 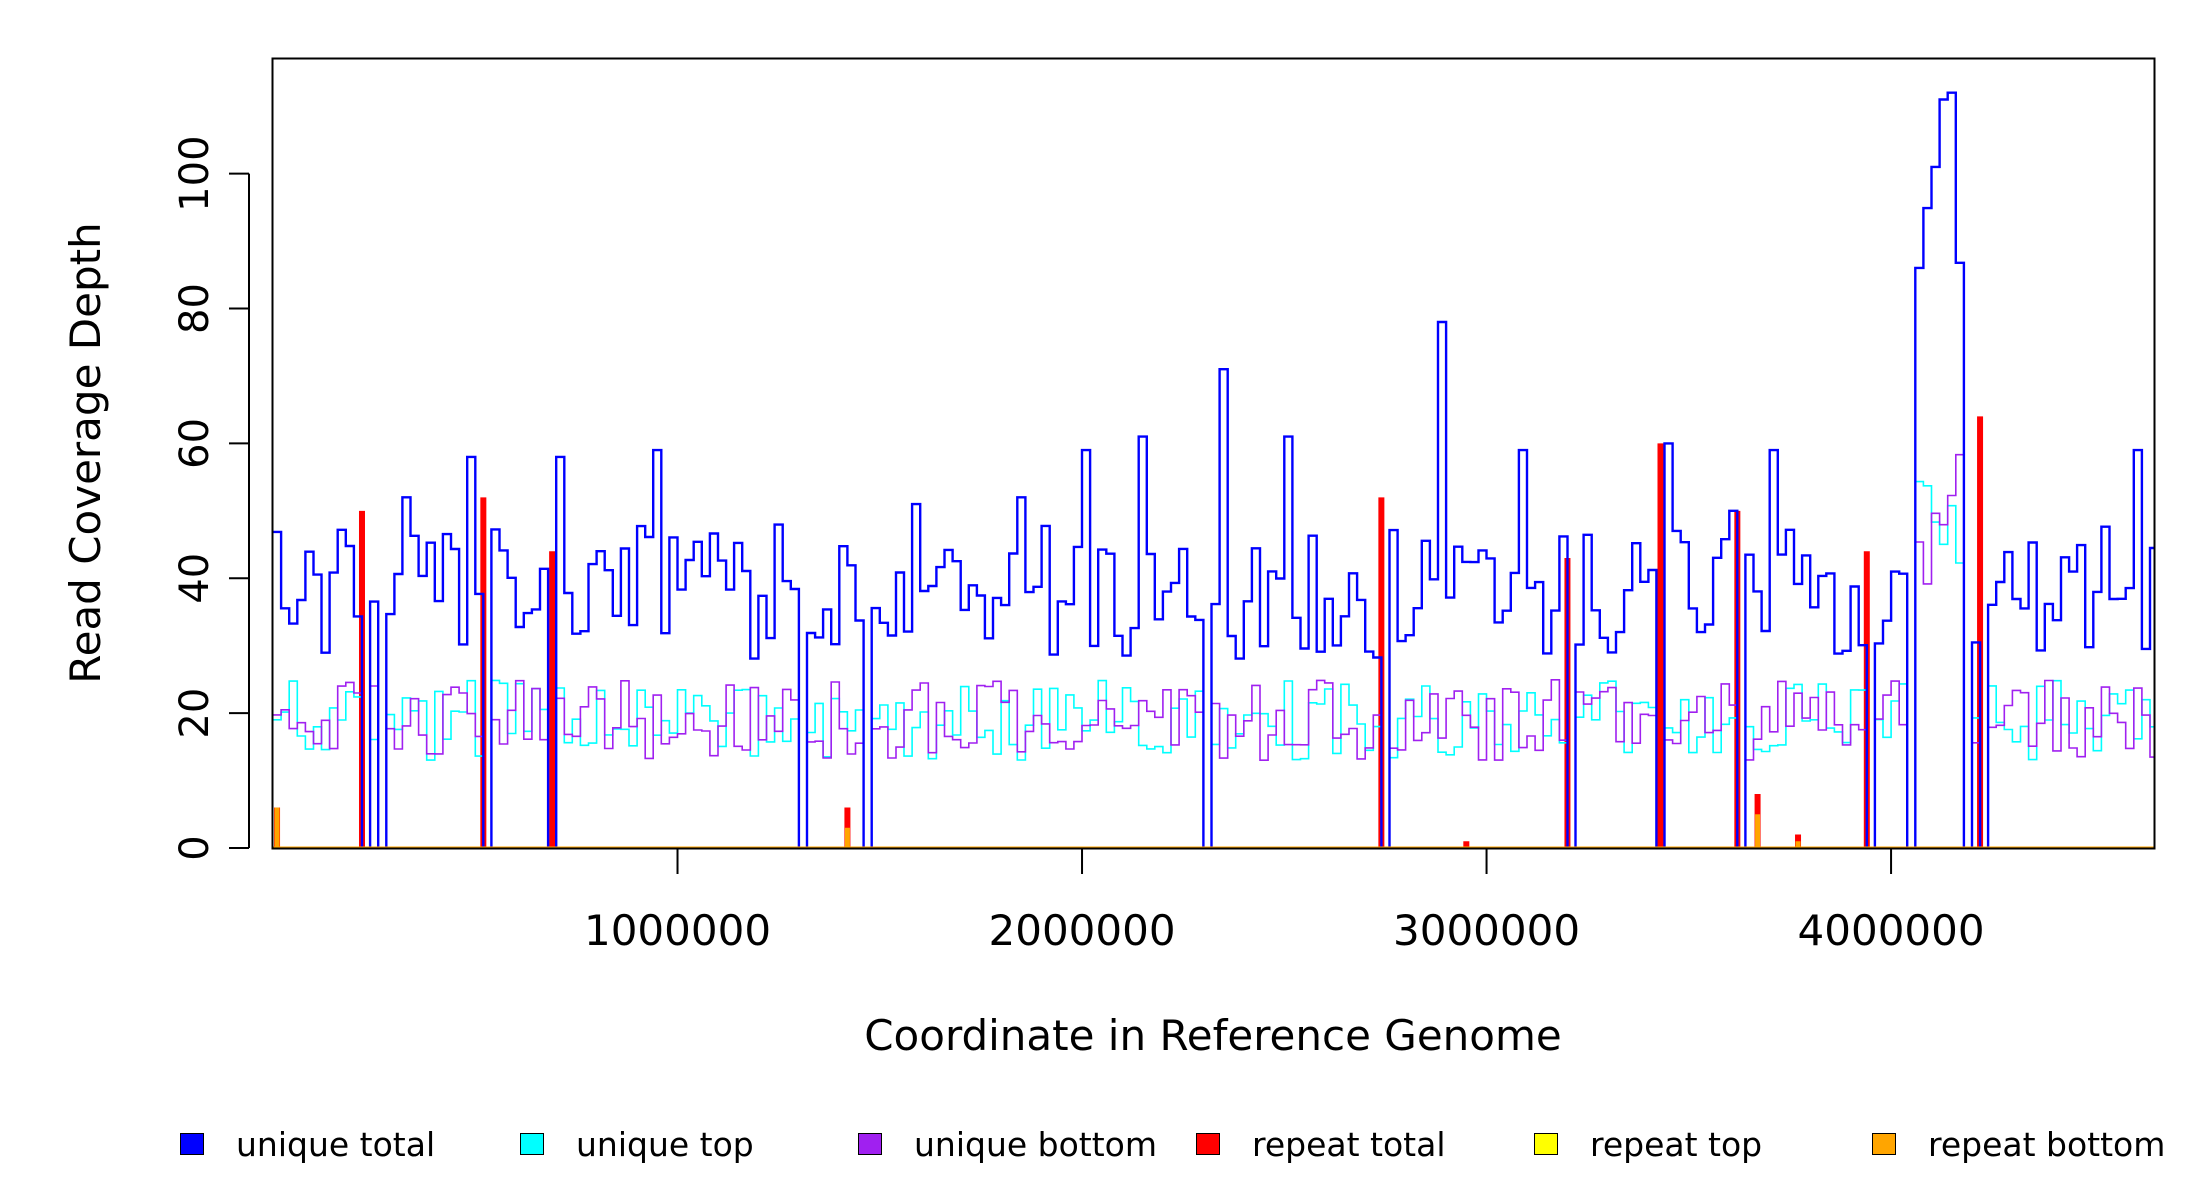 What do you see at coordinates (1891, 930) in the screenshot?
I see `x-tick-label: 4000000` at bounding box center [1891, 930].